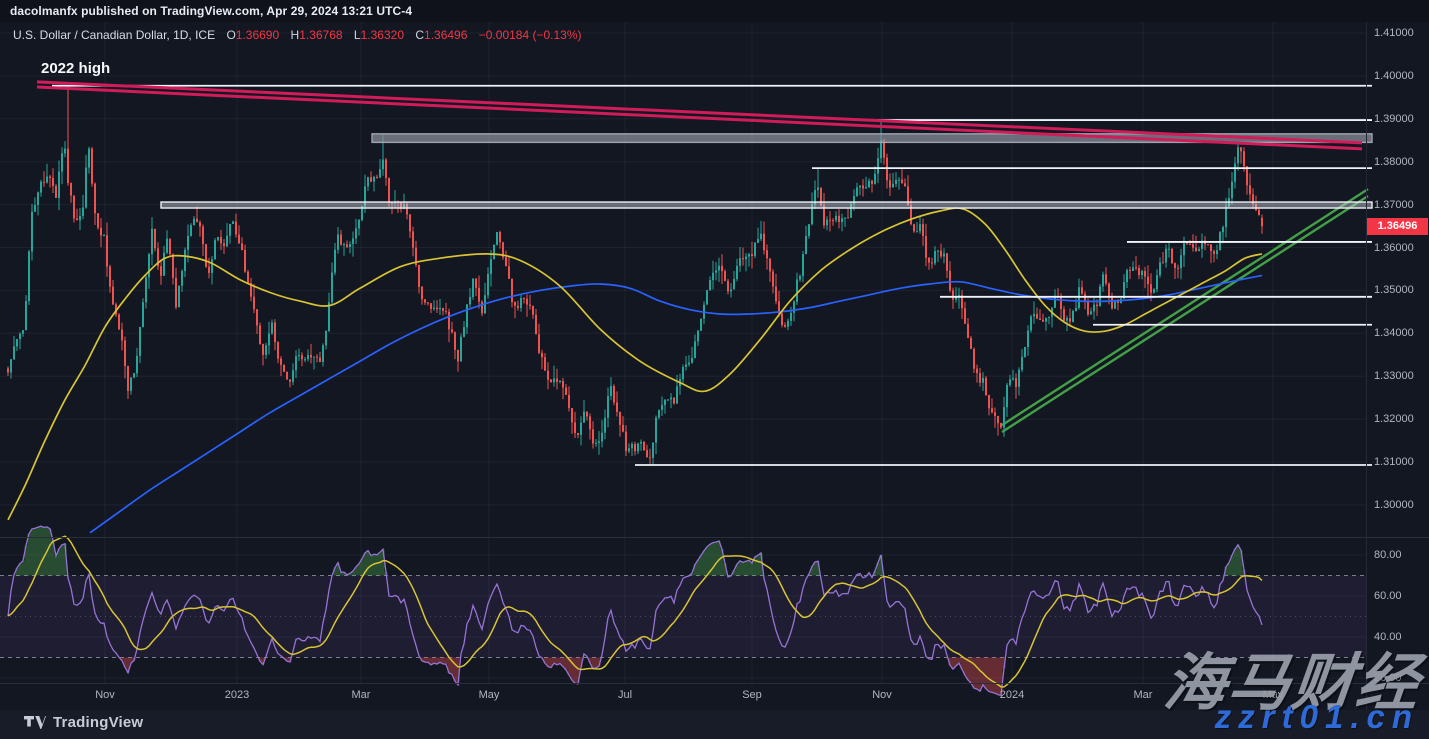  Describe the element at coordinates (1388, 555) in the screenshot. I see `rsi-axis-label: 80.00` at that location.